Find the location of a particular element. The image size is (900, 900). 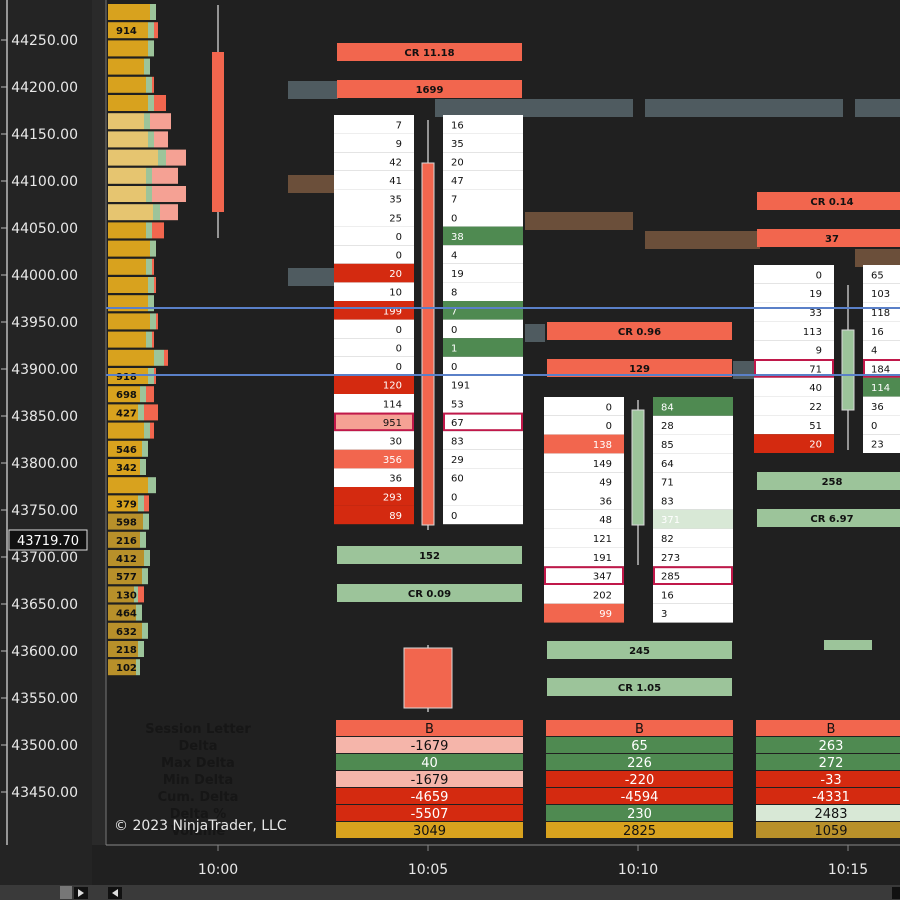

current-price-label: 43719.70 is located at coordinates (48, 541).